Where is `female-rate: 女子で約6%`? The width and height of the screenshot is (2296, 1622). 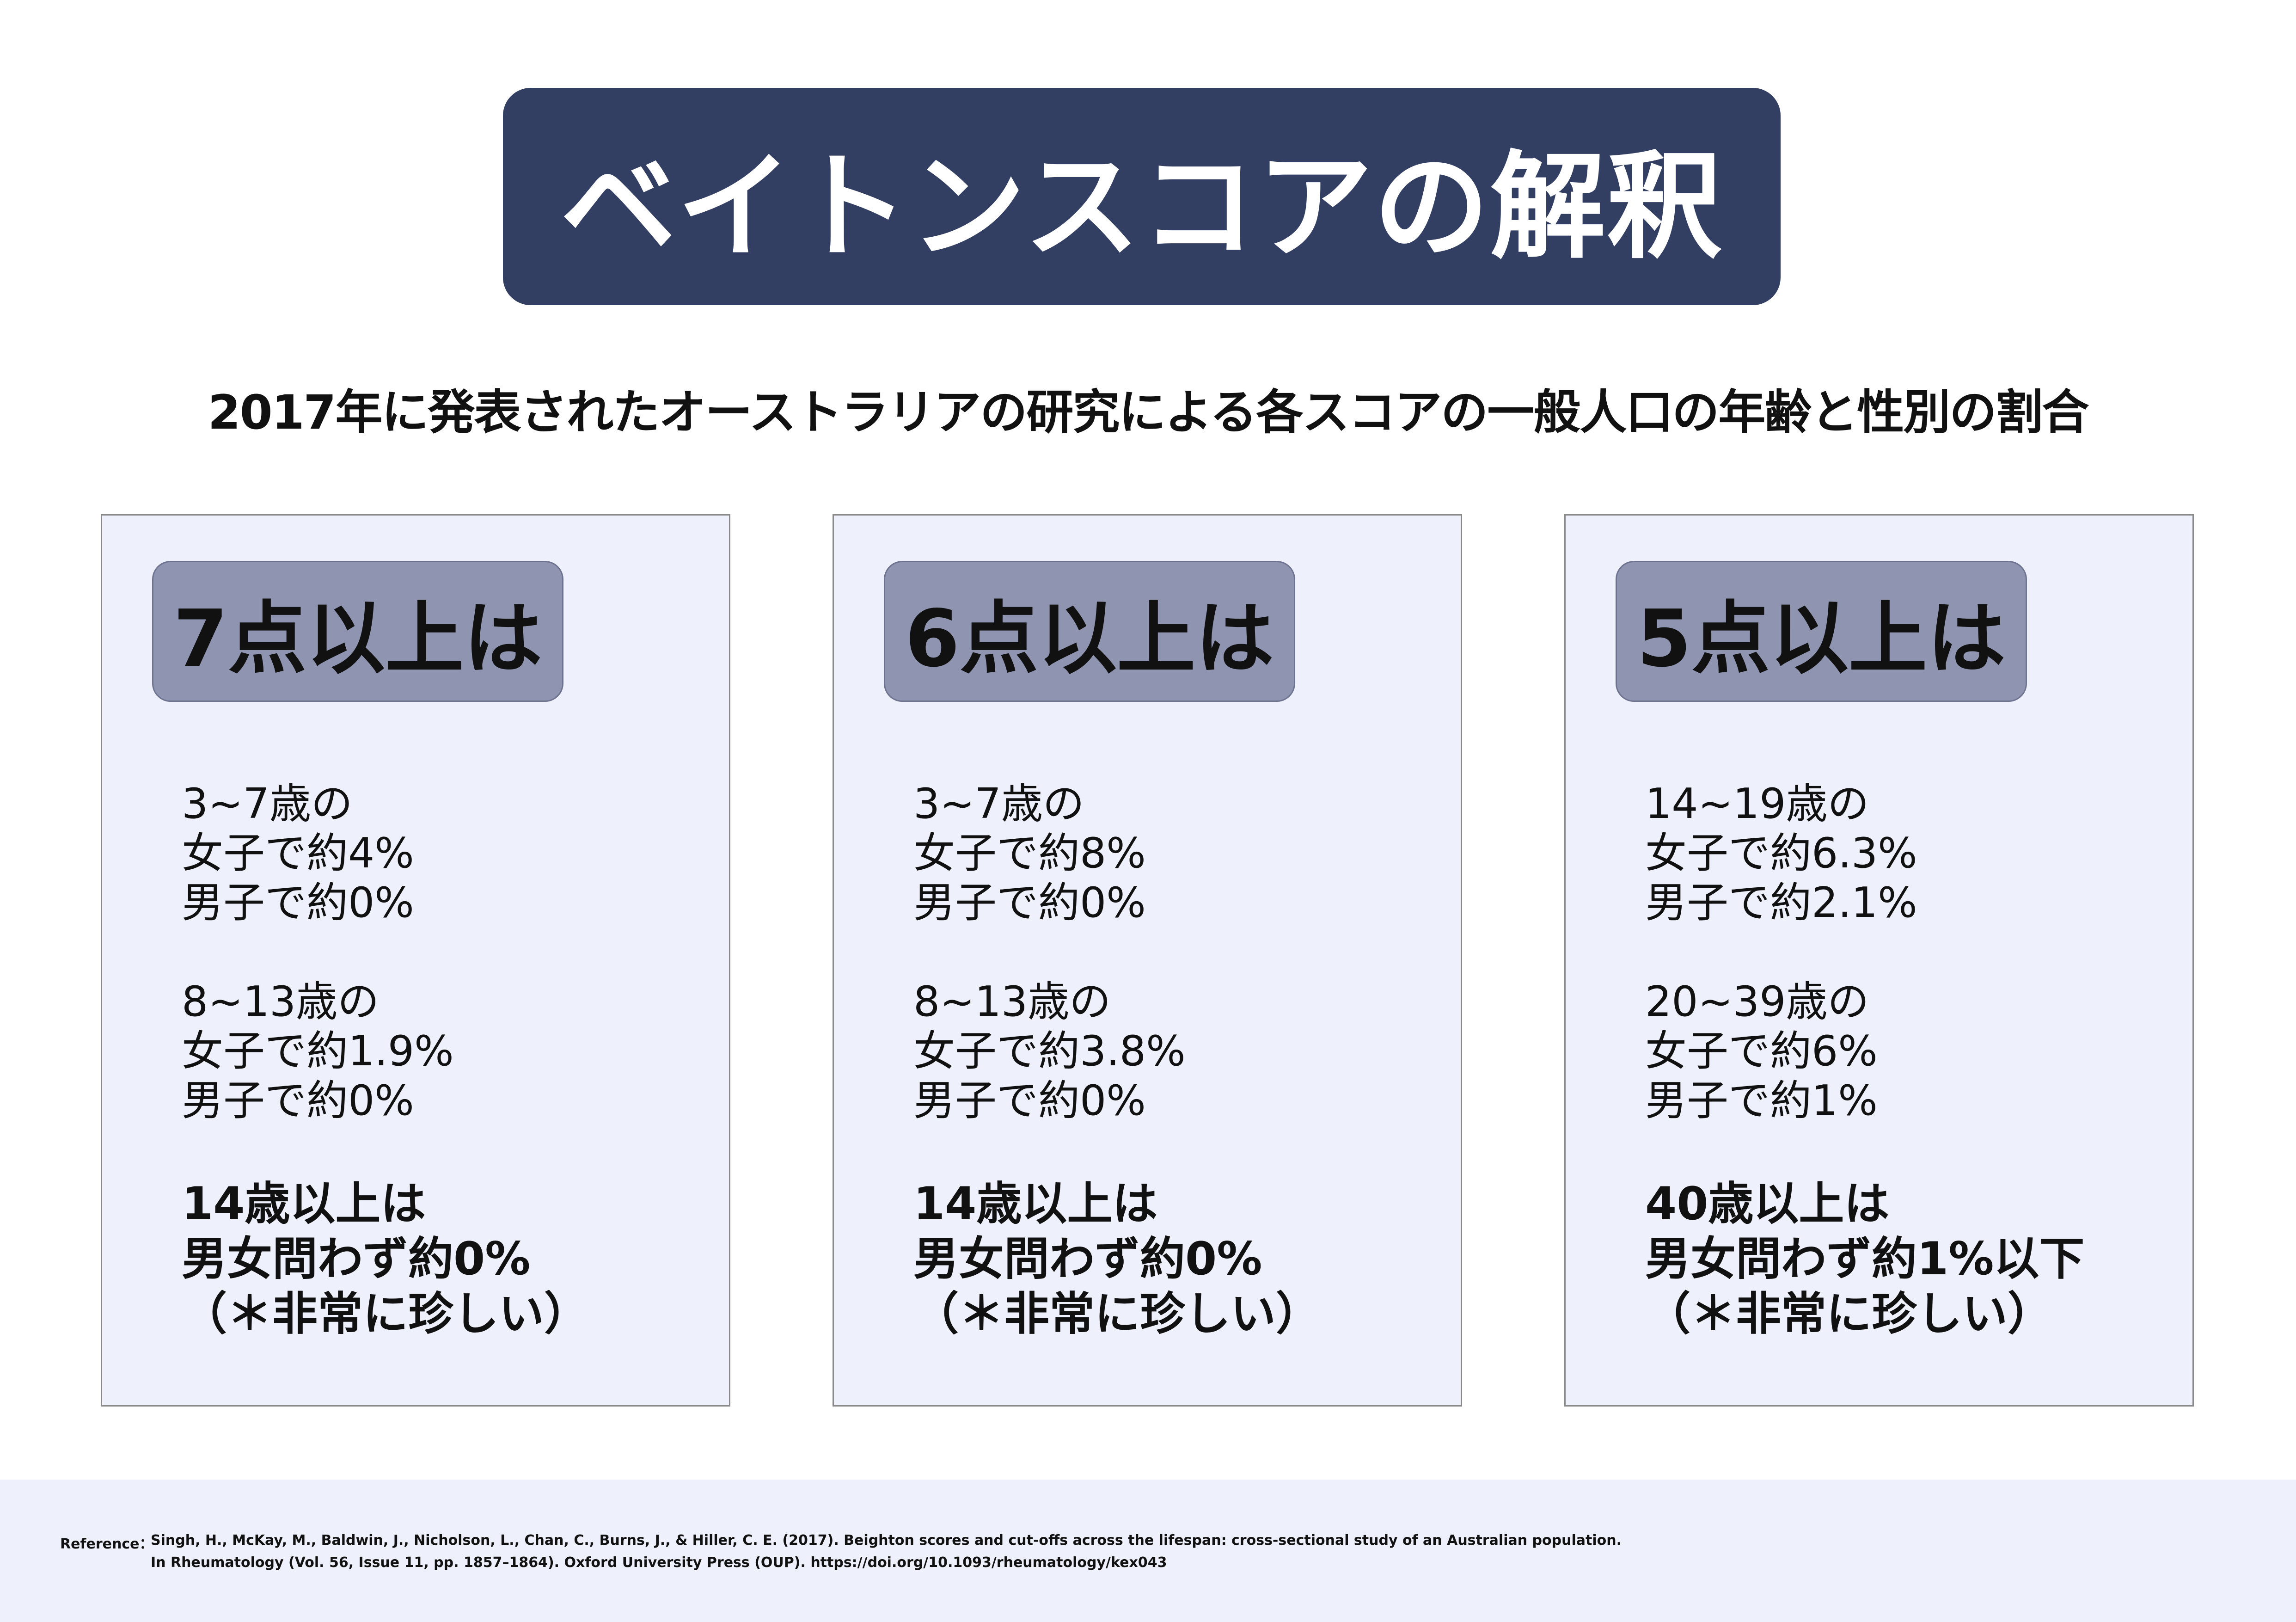 female-rate: 女子で約6% is located at coordinates (1761, 1051).